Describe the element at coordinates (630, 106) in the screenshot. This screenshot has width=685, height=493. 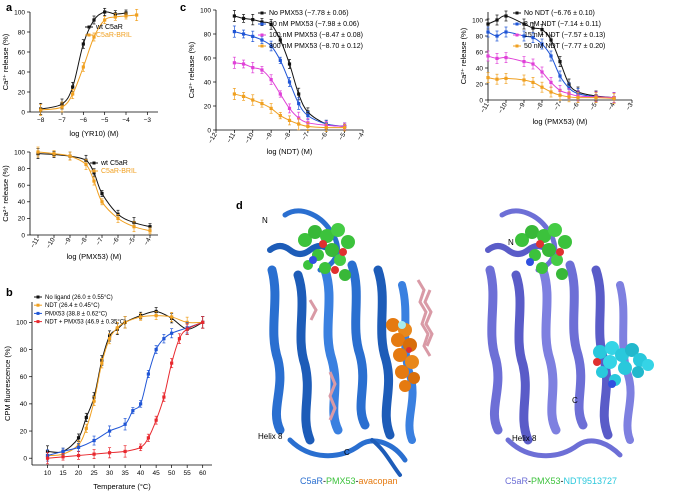
I see `x-tick-label: −3` at that location.